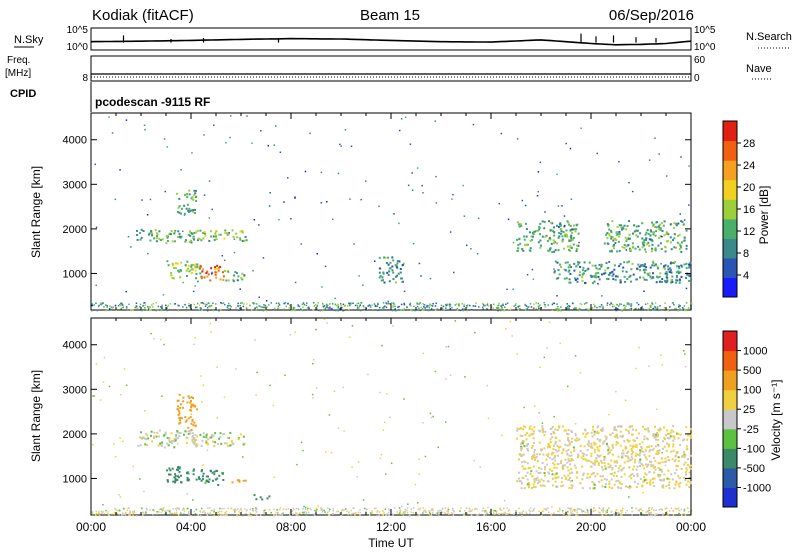 This screenshot has height=554, width=800. Describe the element at coordinates (18, 73) in the screenshot. I see `freq-unit-label: [MHz]` at that location.